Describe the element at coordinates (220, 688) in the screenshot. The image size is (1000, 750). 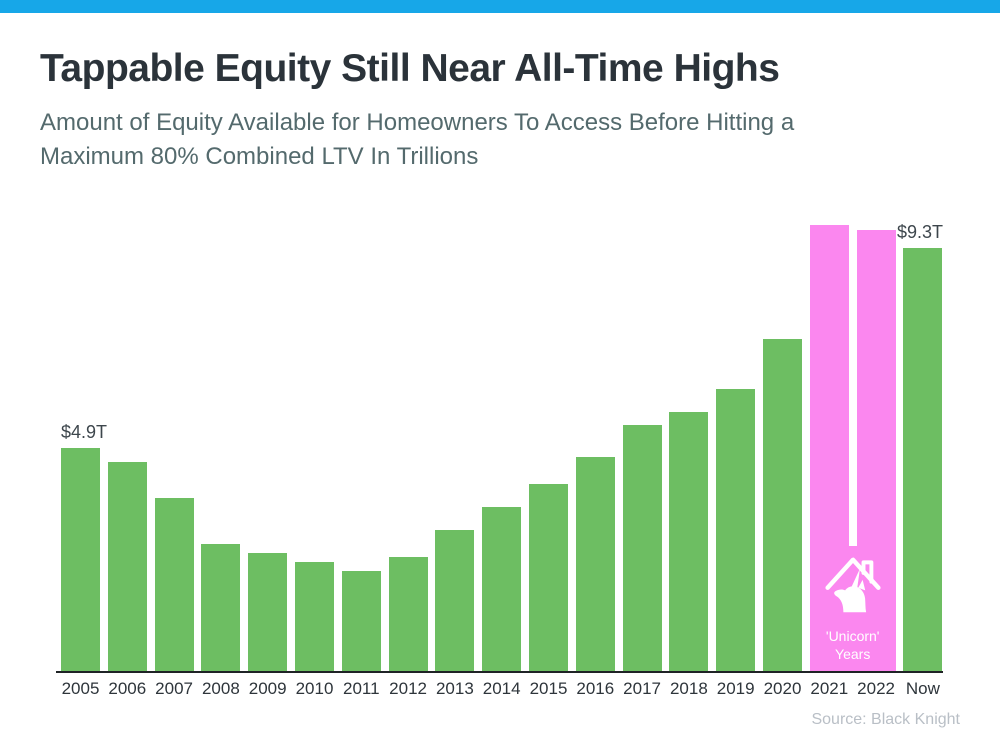
I see `x-tick-2008: 2008` at that location.